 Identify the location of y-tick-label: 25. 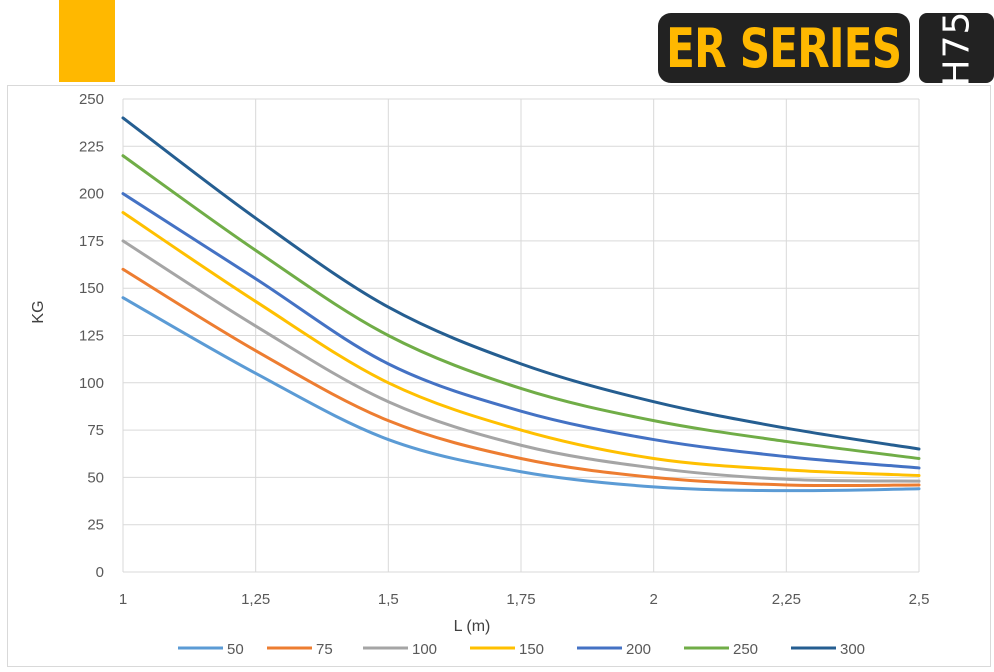
(95, 525).